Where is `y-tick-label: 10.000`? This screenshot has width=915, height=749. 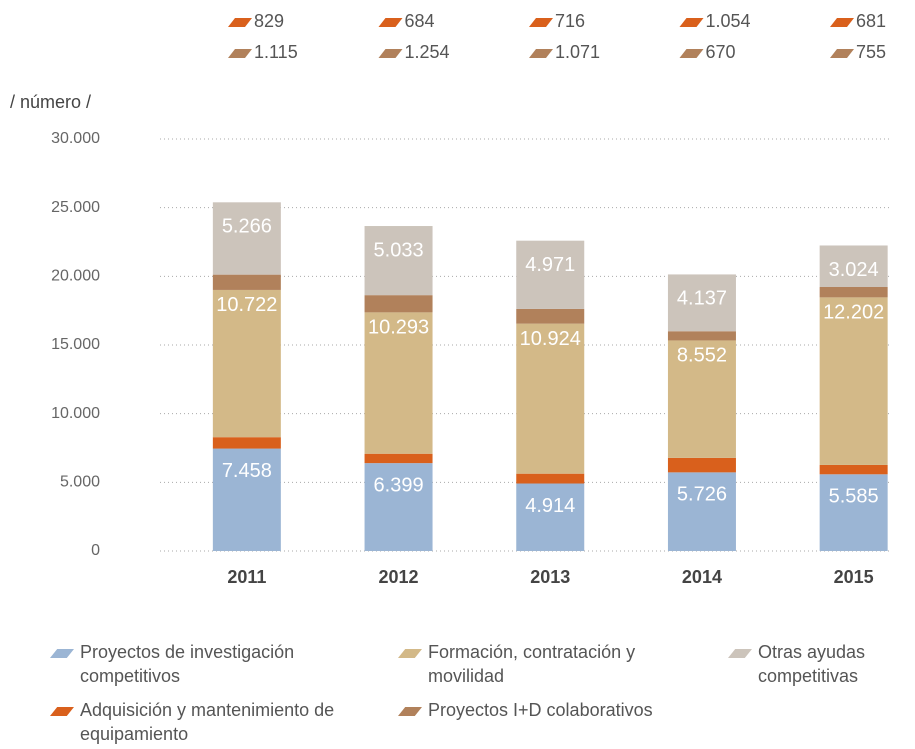
y-tick-label: 10.000 is located at coordinates (75, 413).